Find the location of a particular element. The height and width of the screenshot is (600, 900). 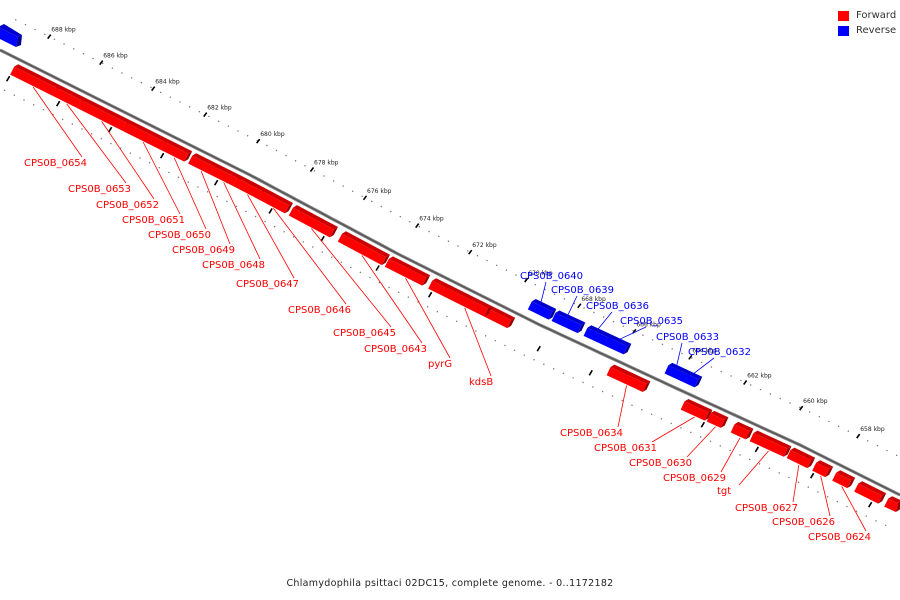

gene-block-tgt is located at coordinates (770, 443).